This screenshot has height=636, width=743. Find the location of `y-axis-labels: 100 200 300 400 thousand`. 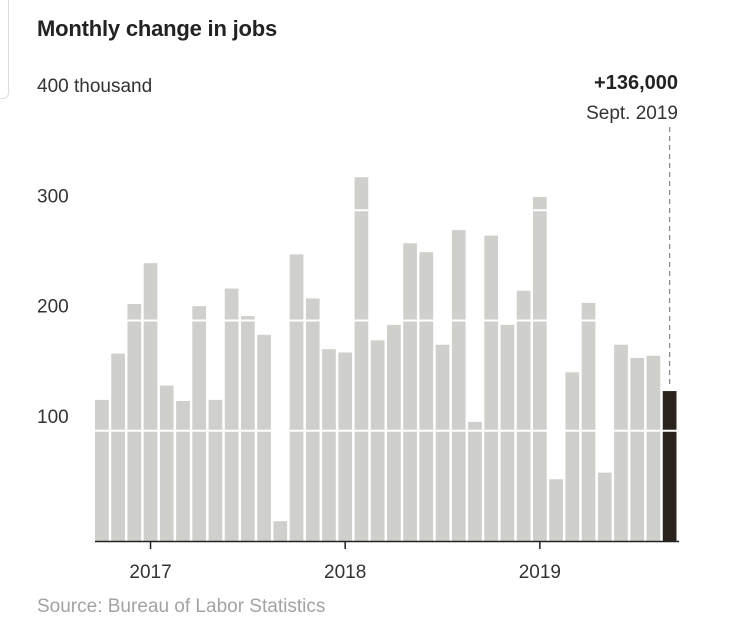

y-axis-labels: 100 200 300 400 thousand is located at coordinates (94, 252).